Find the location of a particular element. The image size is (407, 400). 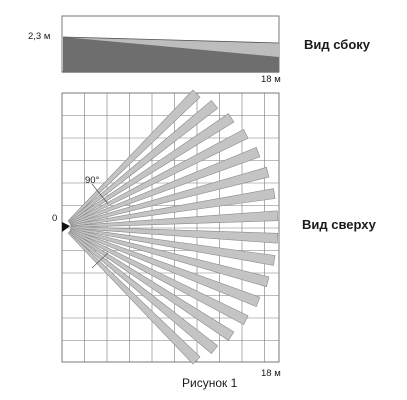

sensor-origin-marker is located at coordinates (66, 227).